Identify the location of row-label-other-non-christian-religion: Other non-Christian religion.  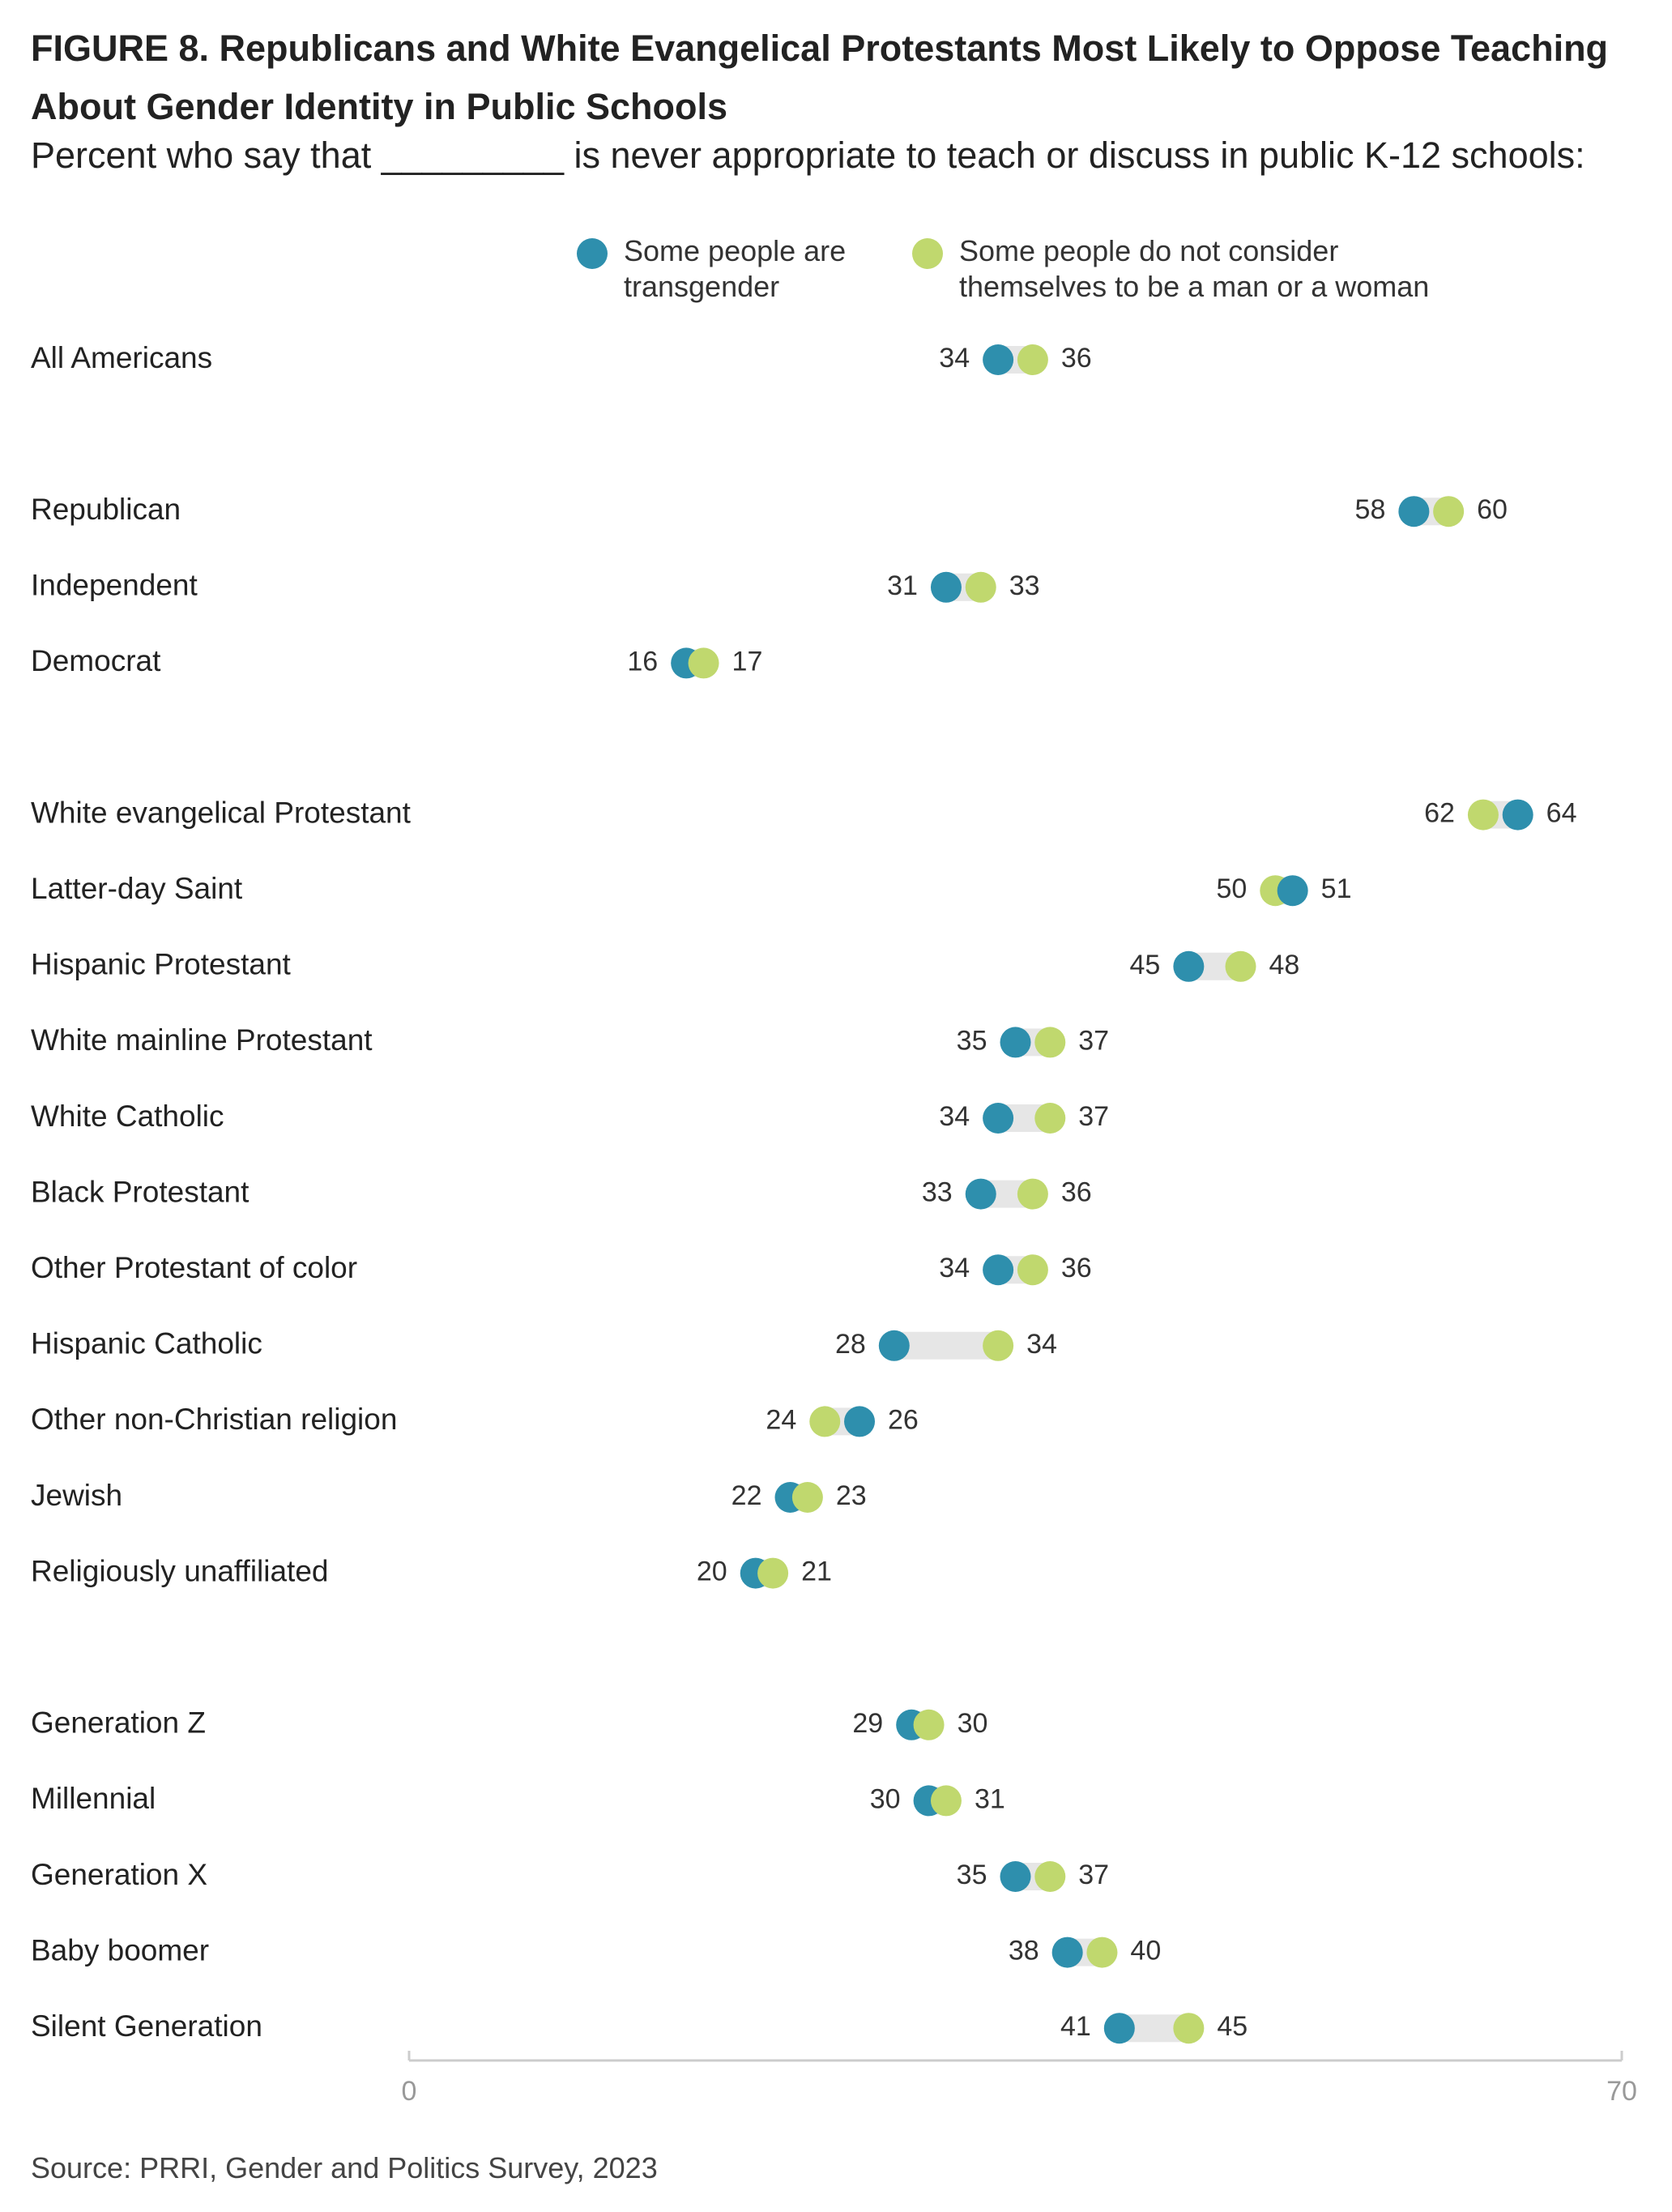
(214, 1419).